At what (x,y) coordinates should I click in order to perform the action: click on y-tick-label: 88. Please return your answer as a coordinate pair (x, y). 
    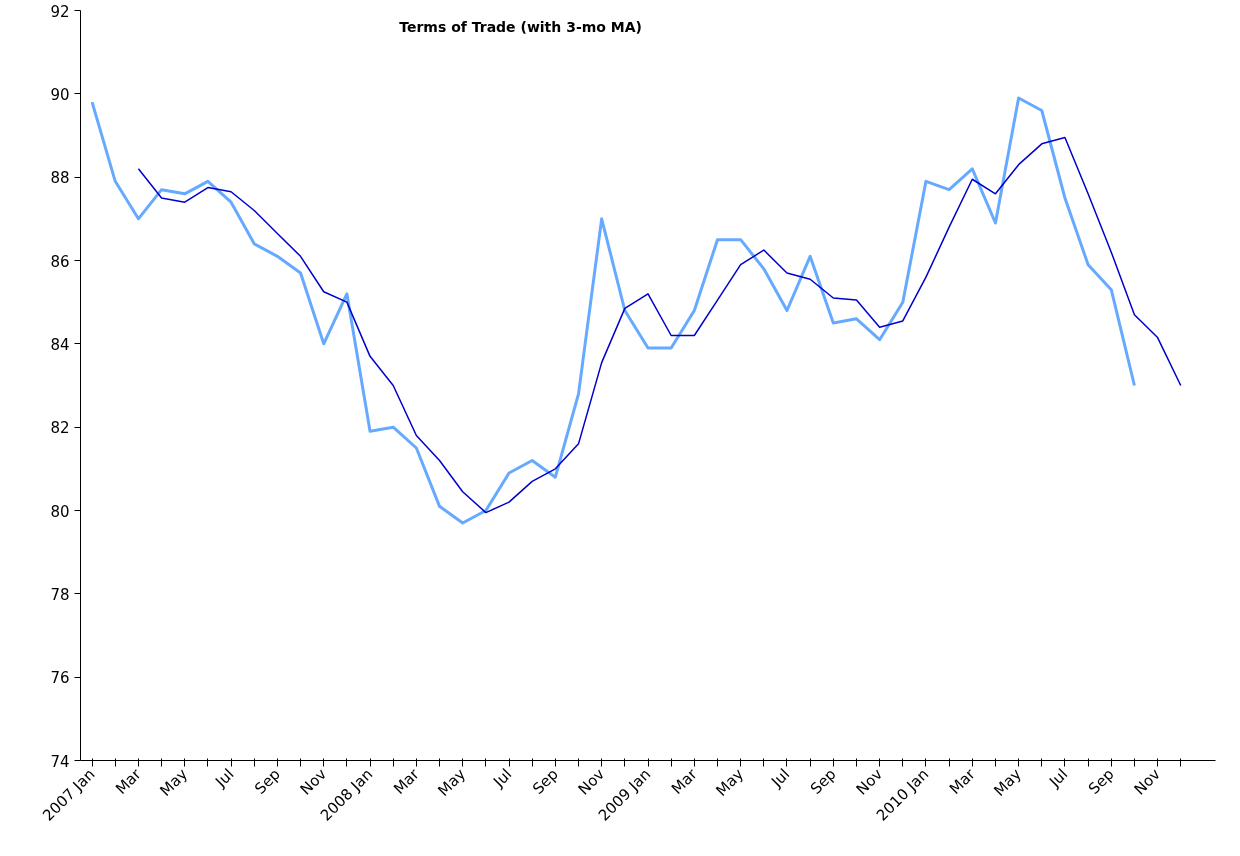
    Looking at the image, I should click on (60, 178).